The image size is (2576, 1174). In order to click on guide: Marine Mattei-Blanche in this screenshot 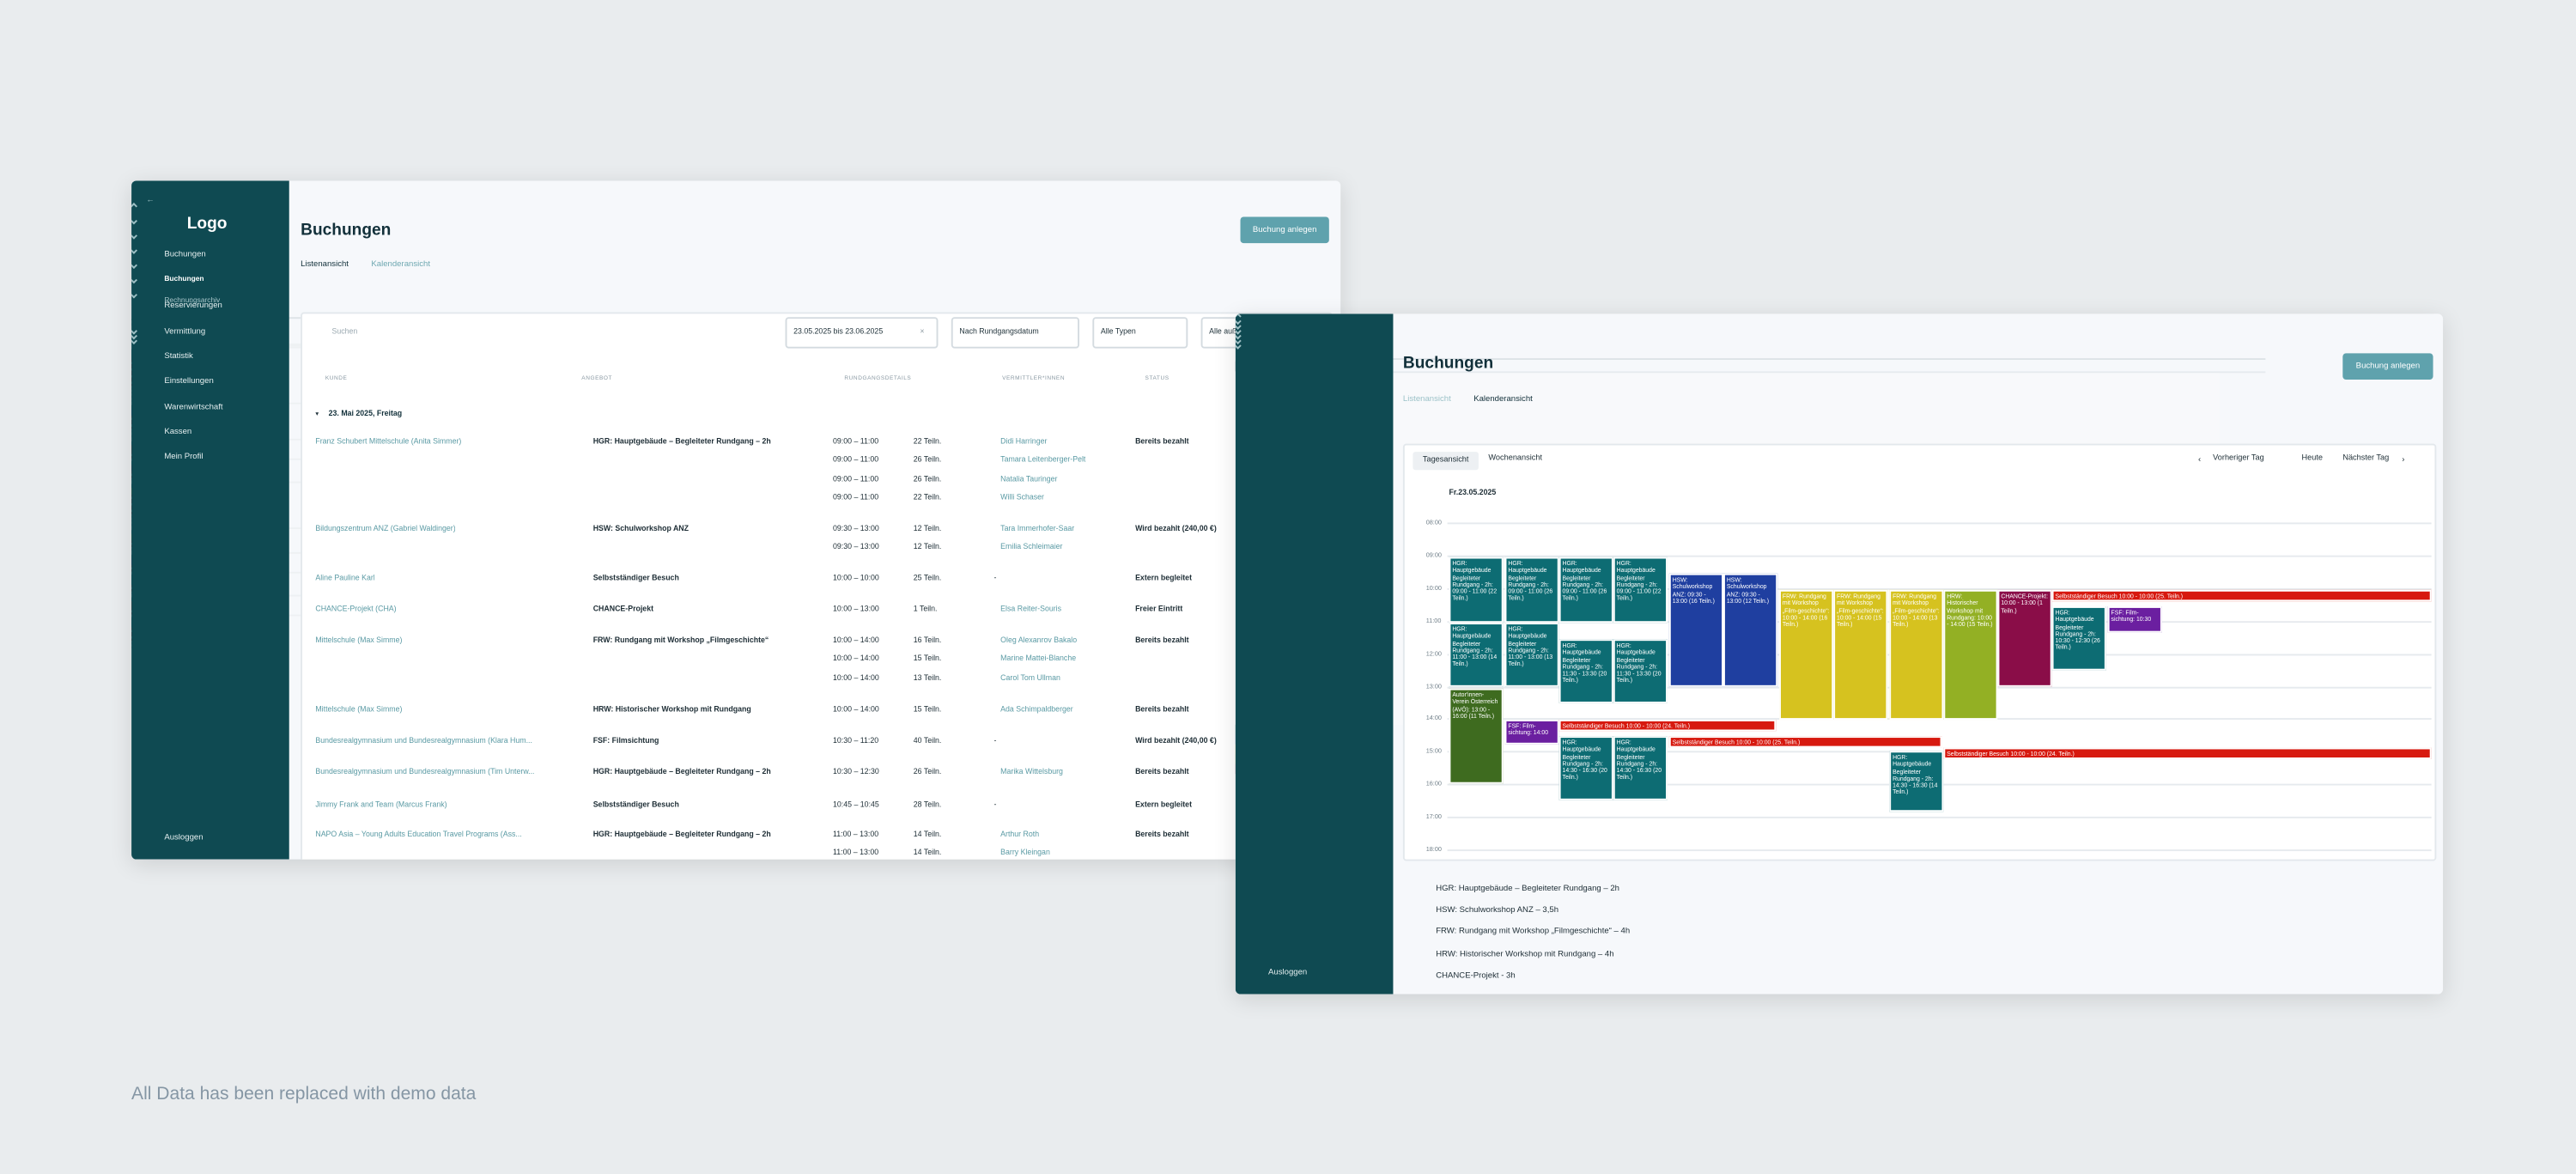, I will do `click(1038, 658)`.